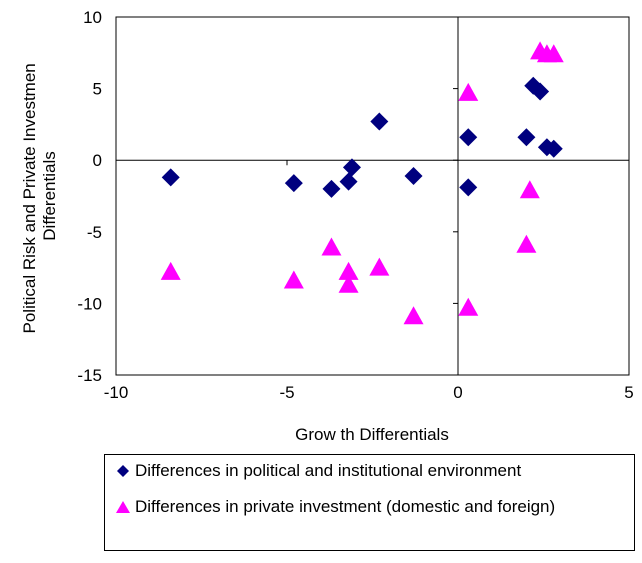  Describe the element at coordinates (92, 17) in the screenshot. I see `y-tick-label: 10` at that location.